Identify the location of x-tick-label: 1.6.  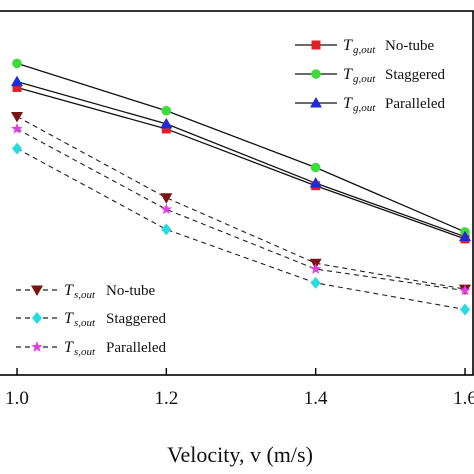
(463, 398).